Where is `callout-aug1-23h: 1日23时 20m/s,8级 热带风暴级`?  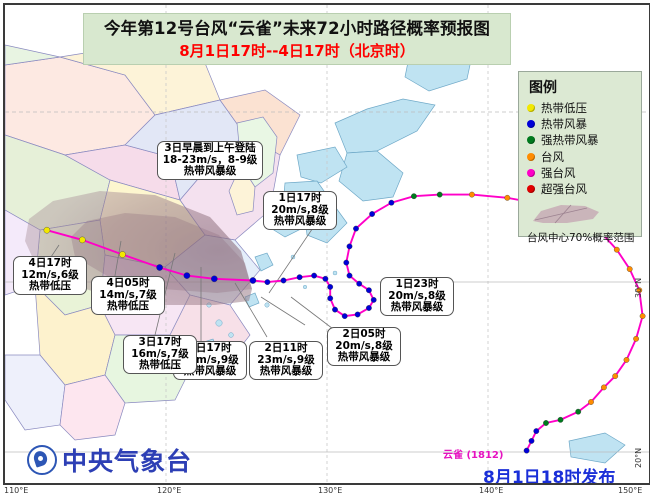 callout-aug1-23h: 1日23时 20m/s,8级 热带风暴级 is located at coordinates (417, 296).